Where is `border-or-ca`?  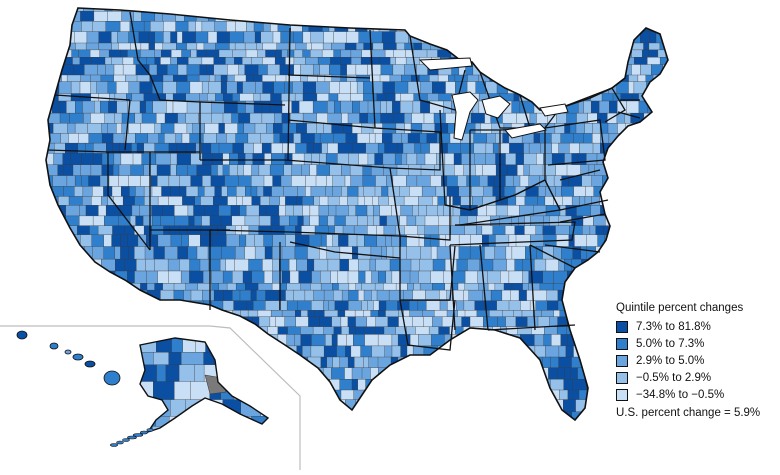
border-or-ca is located at coordinates (78, 151).